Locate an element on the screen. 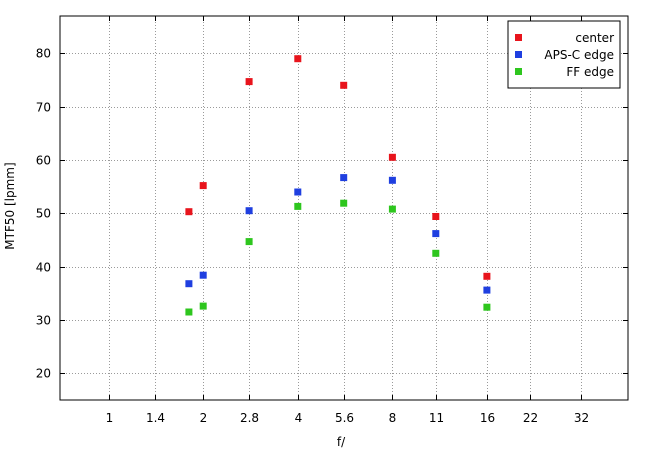  y-tick-label: 70 is located at coordinates (43, 108).